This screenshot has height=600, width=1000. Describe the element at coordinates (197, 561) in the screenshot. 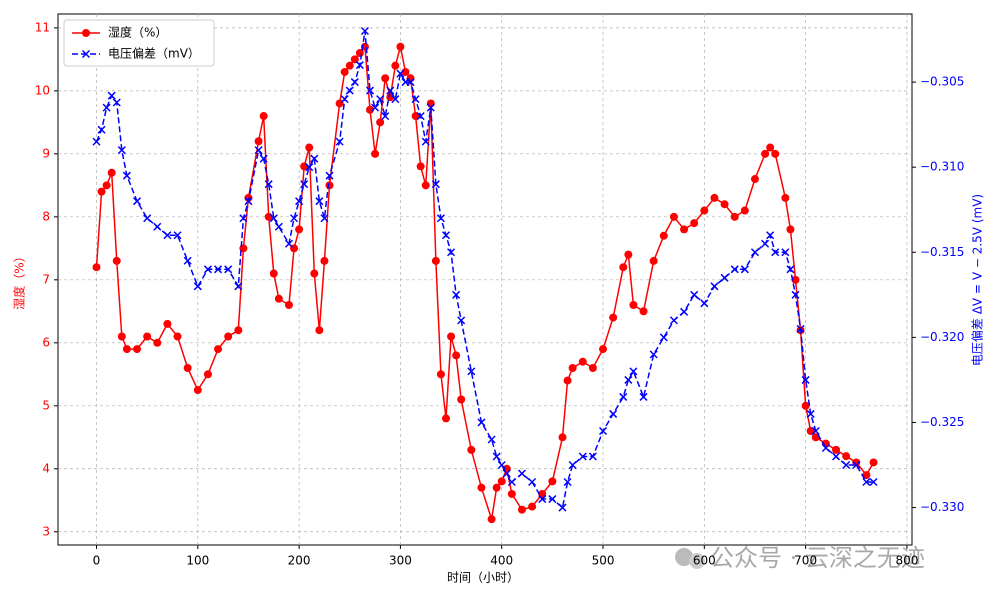

I see `x-tick-label: 100` at that location.